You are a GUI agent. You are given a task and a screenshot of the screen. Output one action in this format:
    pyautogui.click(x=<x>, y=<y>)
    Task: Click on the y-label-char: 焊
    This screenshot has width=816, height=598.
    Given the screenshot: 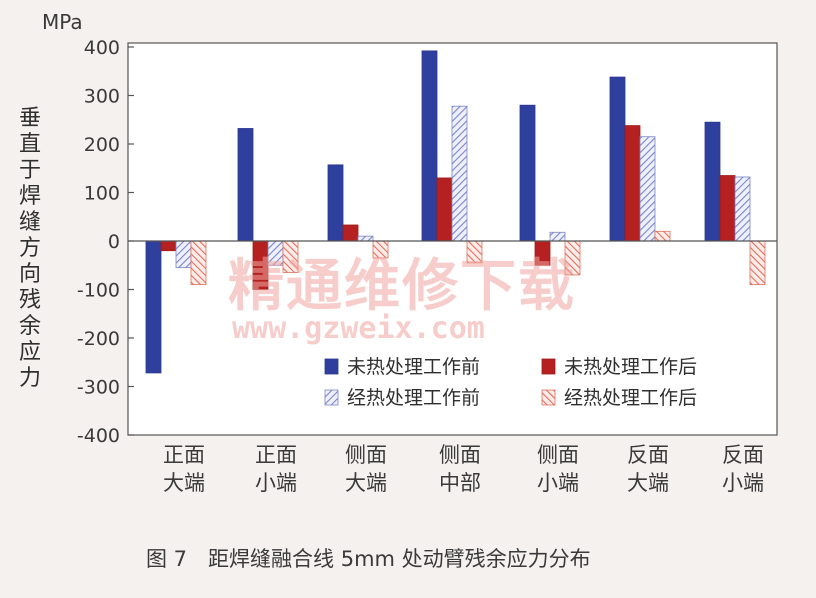 What is the action you would take?
    pyautogui.click(x=30, y=196)
    